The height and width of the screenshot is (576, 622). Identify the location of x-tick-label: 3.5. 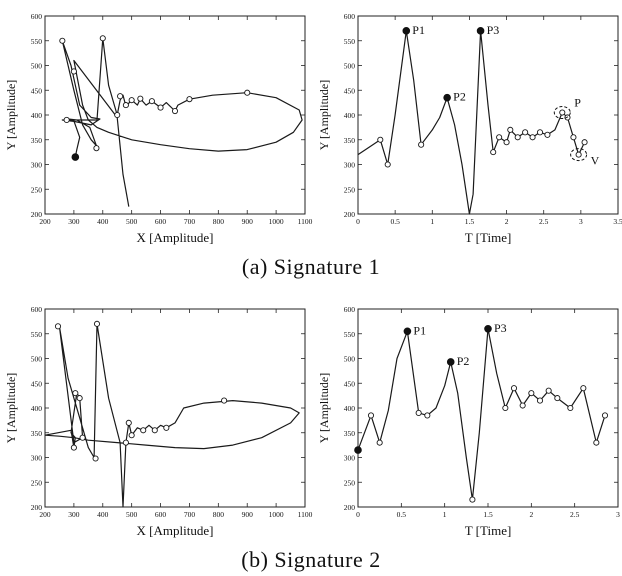
(617, 221).